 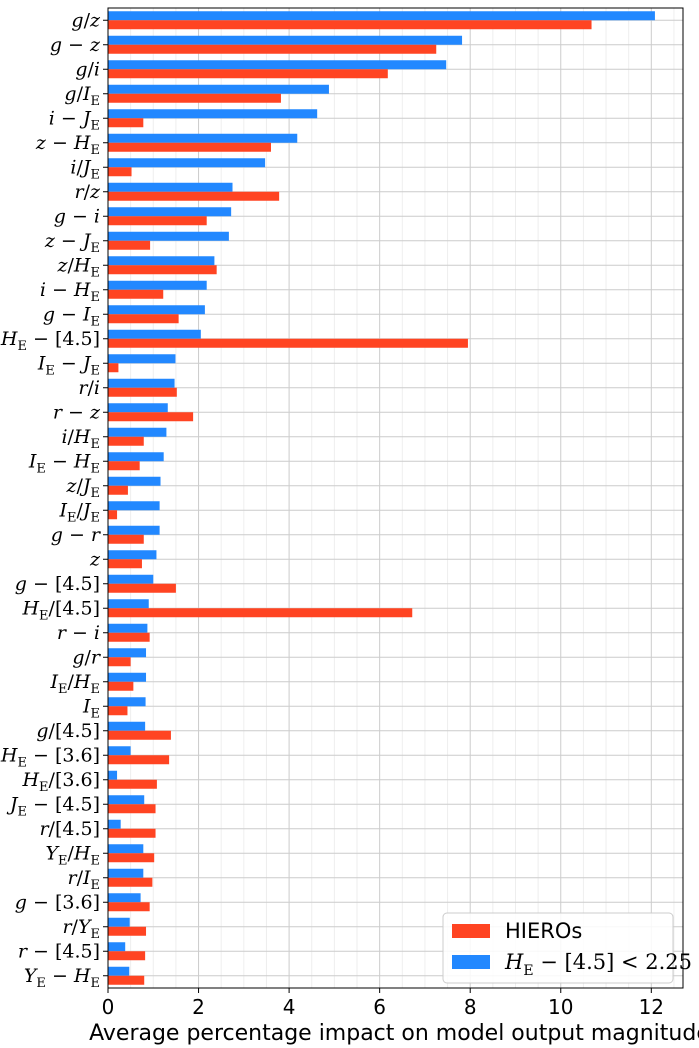 I want to click on legend-label-part: − [4.5] < 2.25, so click(x=613, y=962).